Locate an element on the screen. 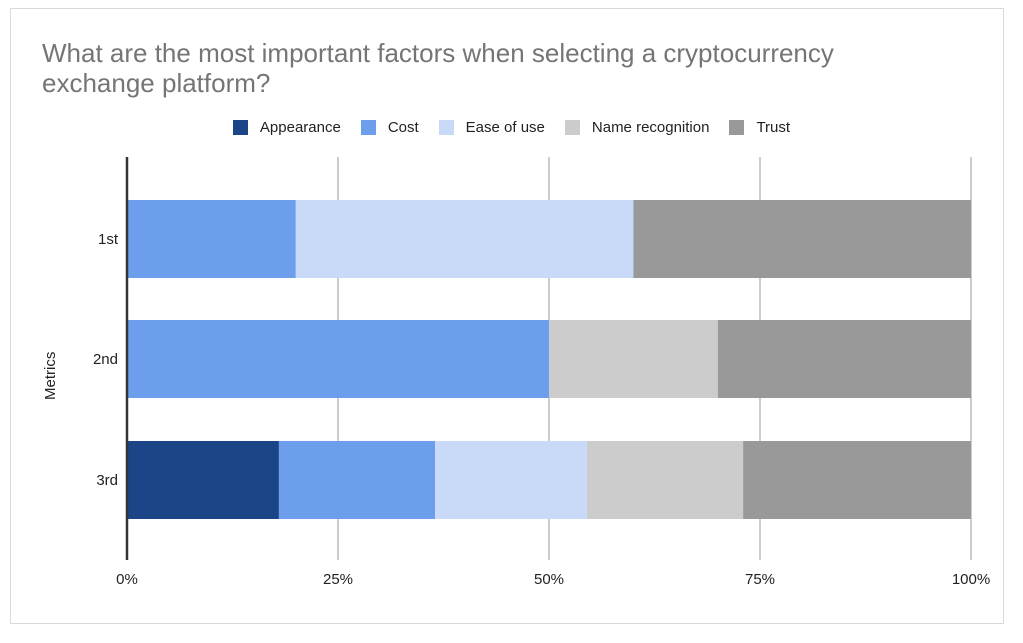  x-tick-label: 100% is located at coordinates (971, 579).